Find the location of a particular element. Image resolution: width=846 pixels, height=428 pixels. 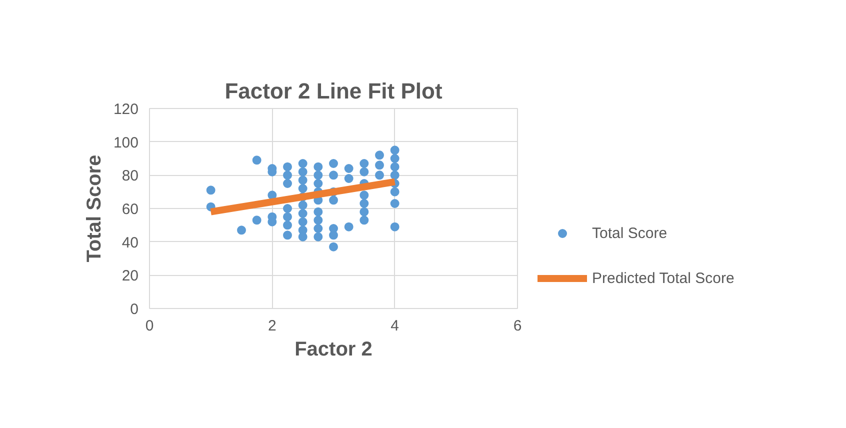

y-axis-title: Total Score is located at coordinates (94, 208).